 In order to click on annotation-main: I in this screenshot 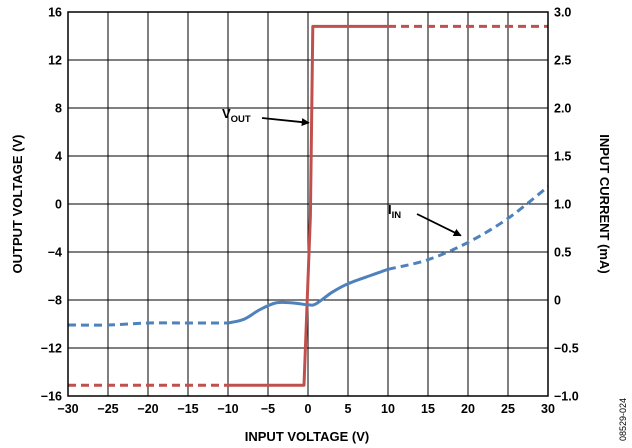, I will do `click(390, 209)`.